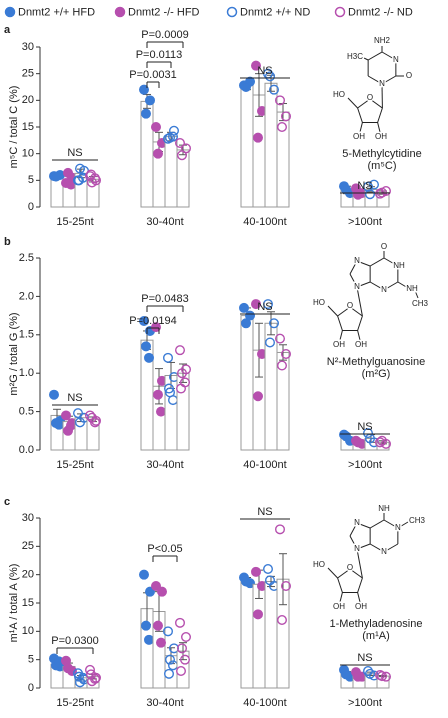 The width and height of the screenshot is (448, 718). I want to click on annotation: P=0.0009, so click(164, 35).